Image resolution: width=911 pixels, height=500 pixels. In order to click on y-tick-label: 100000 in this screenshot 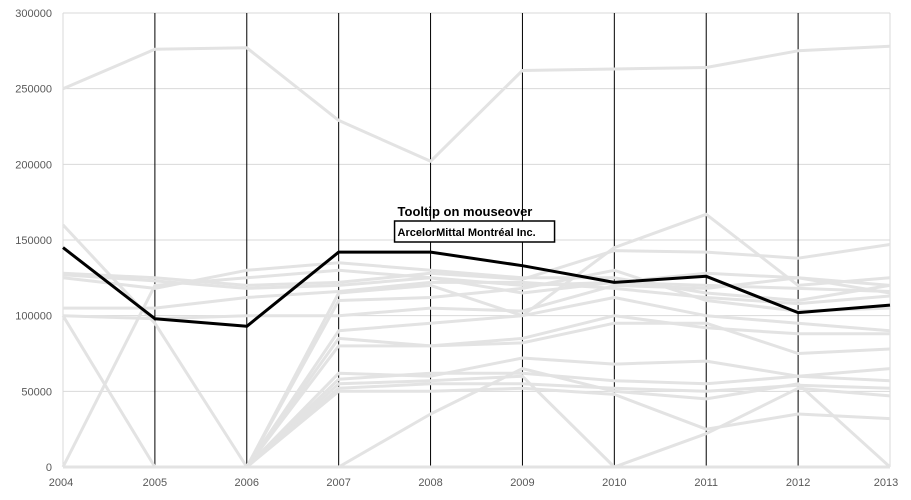, I will do `click(33, 317)`.